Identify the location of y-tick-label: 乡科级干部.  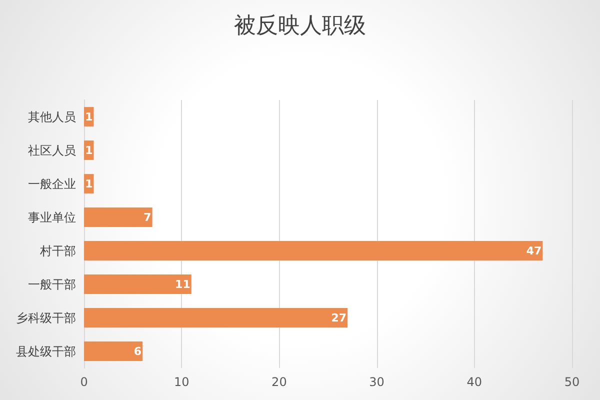
(46, 317).